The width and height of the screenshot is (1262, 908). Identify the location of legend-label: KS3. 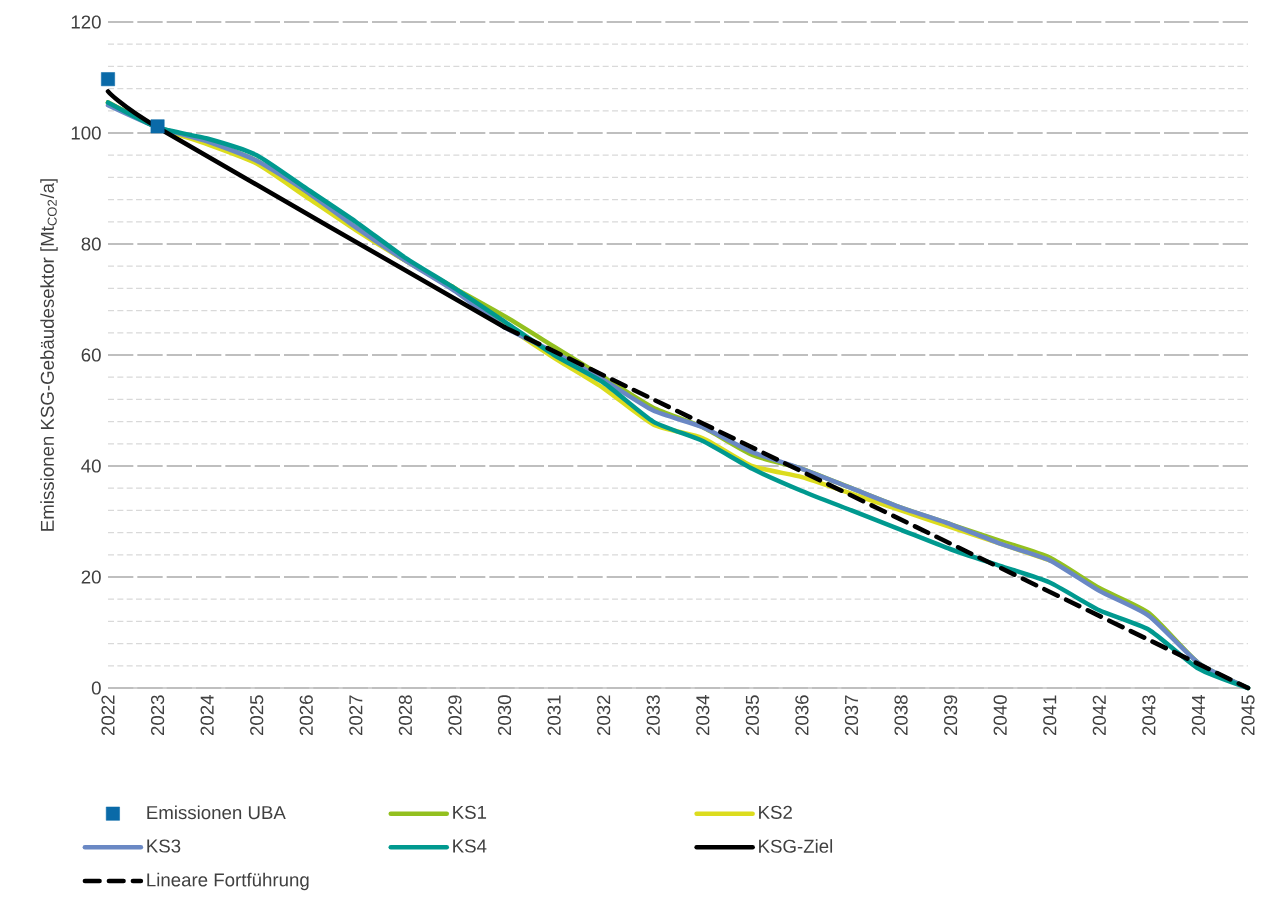
(164, 846).